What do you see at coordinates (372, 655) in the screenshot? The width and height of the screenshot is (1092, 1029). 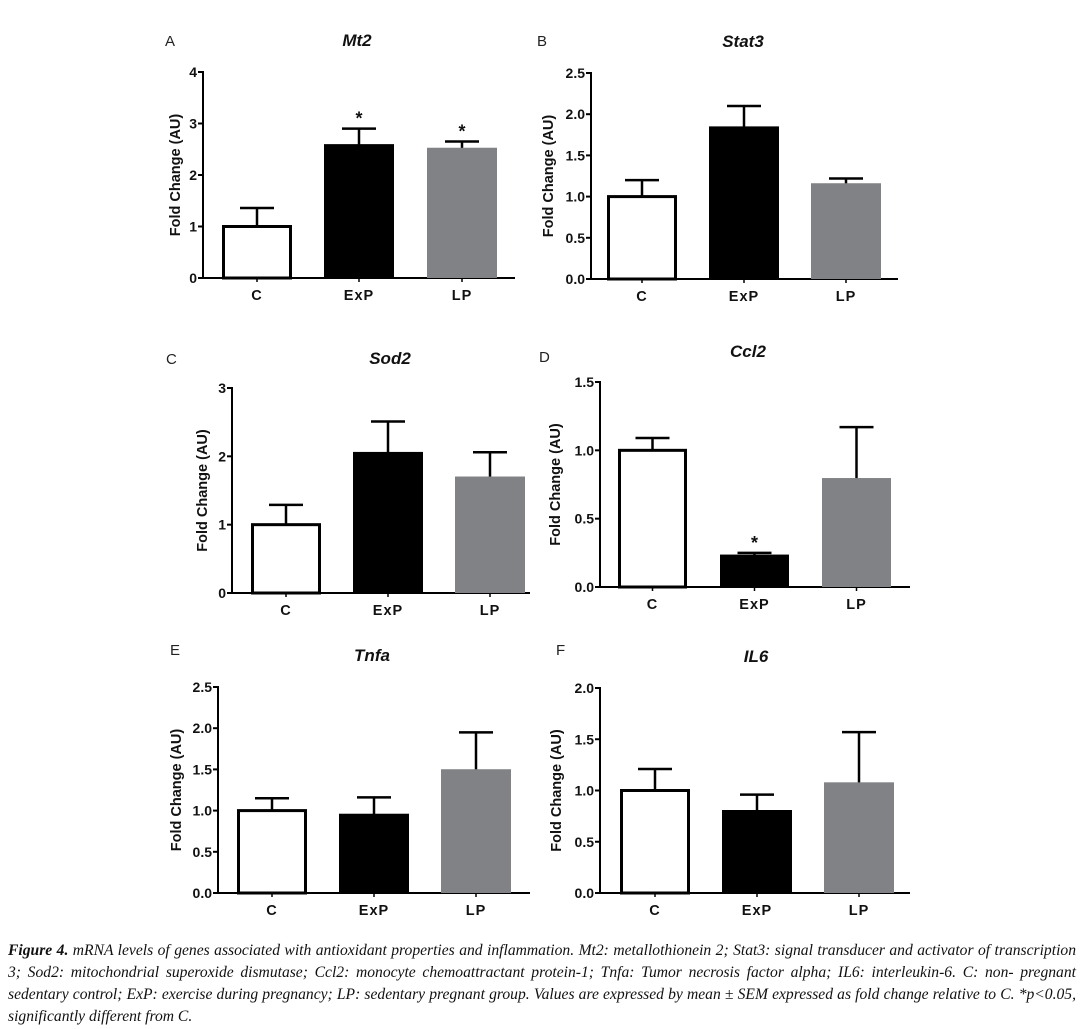 I see `chart-title: Tnfa` at bounding box center [372, 655].